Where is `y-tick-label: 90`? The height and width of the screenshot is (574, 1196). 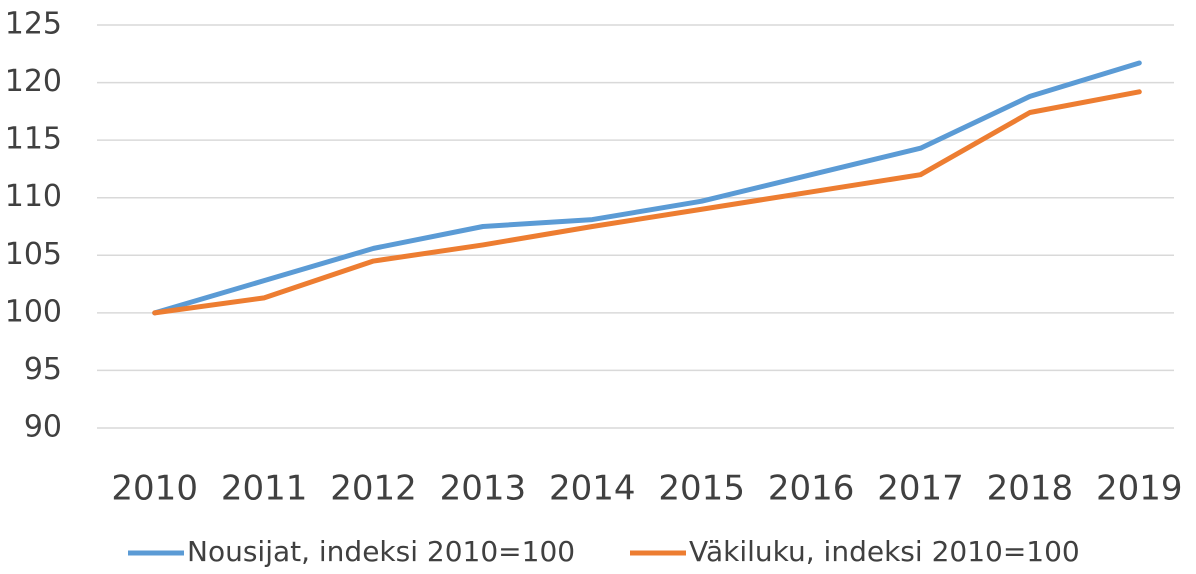 y-tick-label: 90 is located at coordinates (43, 427).